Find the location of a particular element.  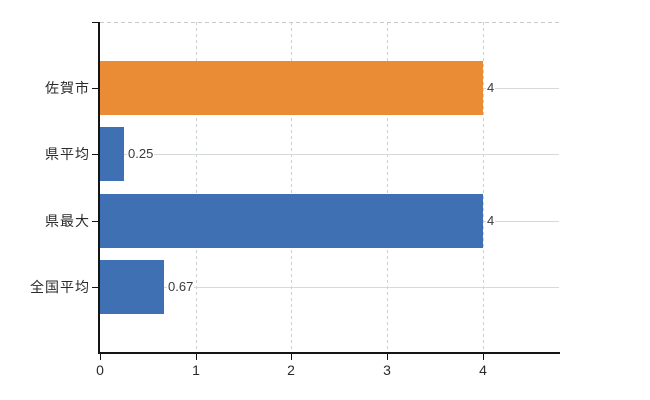

x-tick-label: 0 is located at coordinates (100, 370).